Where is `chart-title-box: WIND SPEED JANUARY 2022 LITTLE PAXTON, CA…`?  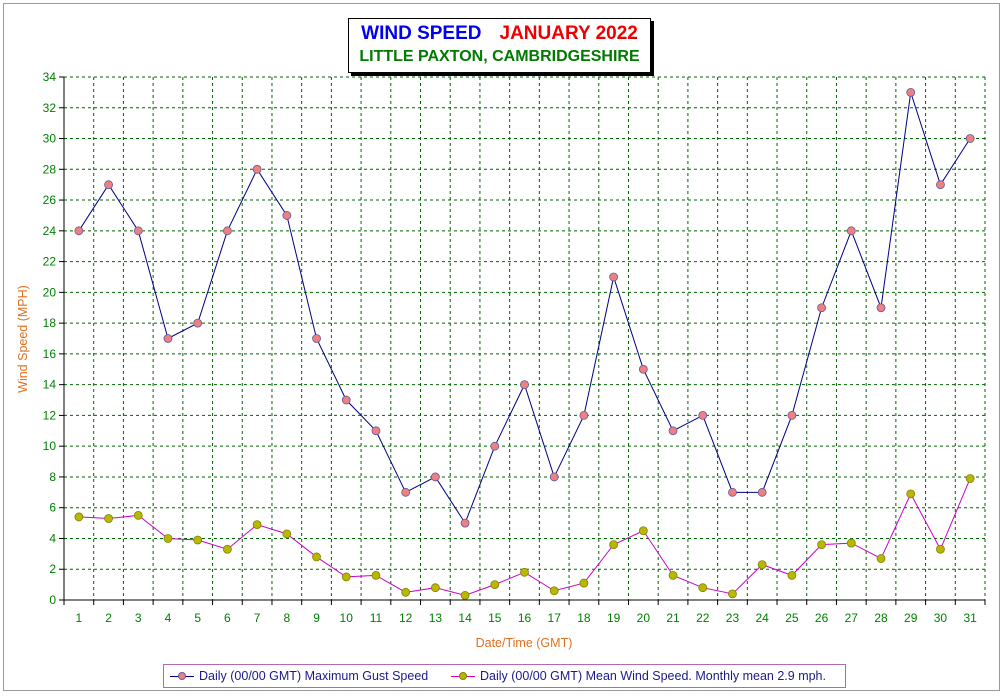 chart-title-box: WIND SPEED JANUARY 2022 LITTLE PAXTON, CA… is located at coordinates (499, 45).